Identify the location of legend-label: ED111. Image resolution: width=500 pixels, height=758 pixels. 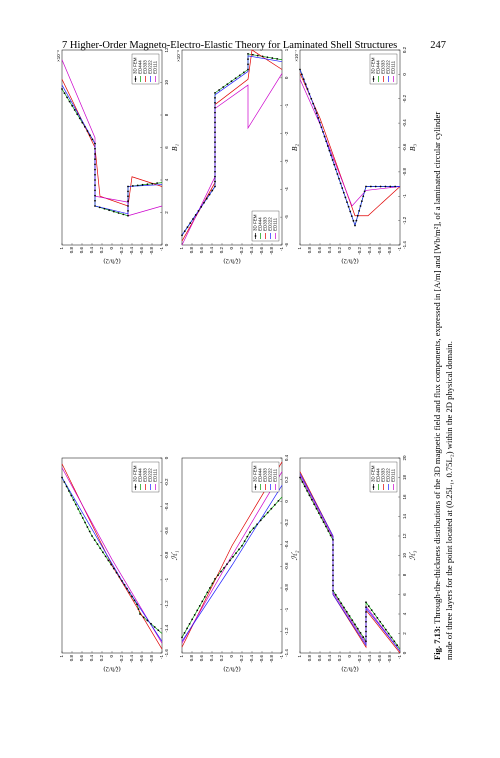
(275, 475).